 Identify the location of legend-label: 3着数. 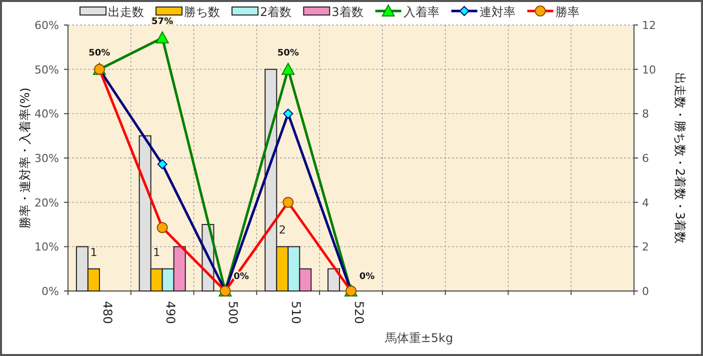
(348, 12).